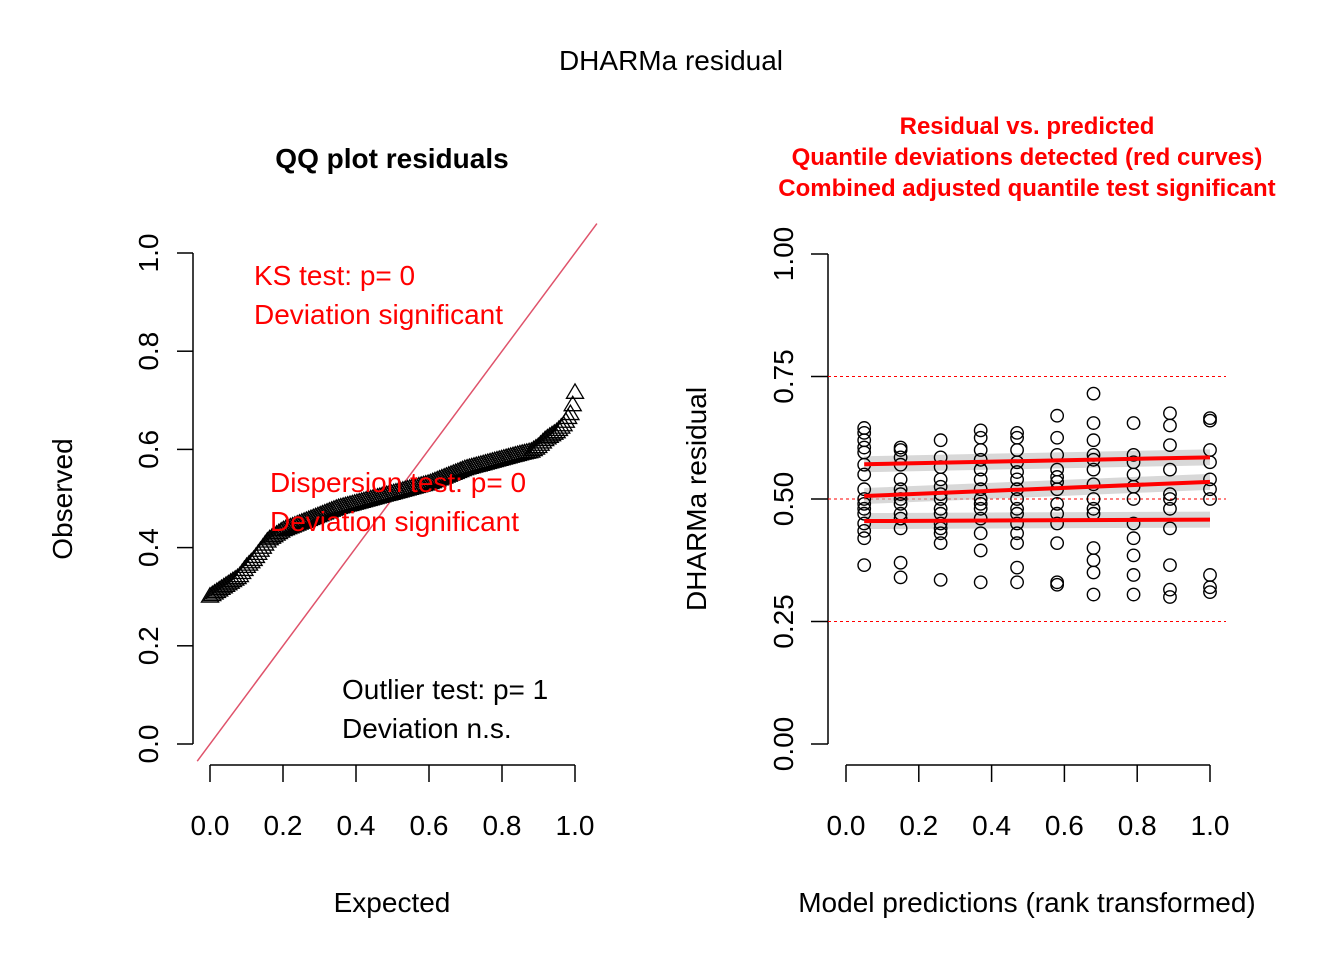 The image size is (1344, 960). I want to click on qq-x-tick-label: 0.6, so click(429, 825).